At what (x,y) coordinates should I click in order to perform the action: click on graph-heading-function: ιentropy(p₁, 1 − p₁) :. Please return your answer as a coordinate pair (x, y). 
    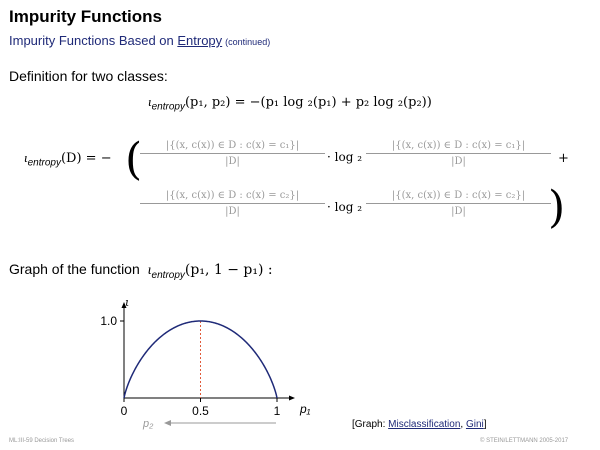
    Looking at the image, I should click on (210, 271).